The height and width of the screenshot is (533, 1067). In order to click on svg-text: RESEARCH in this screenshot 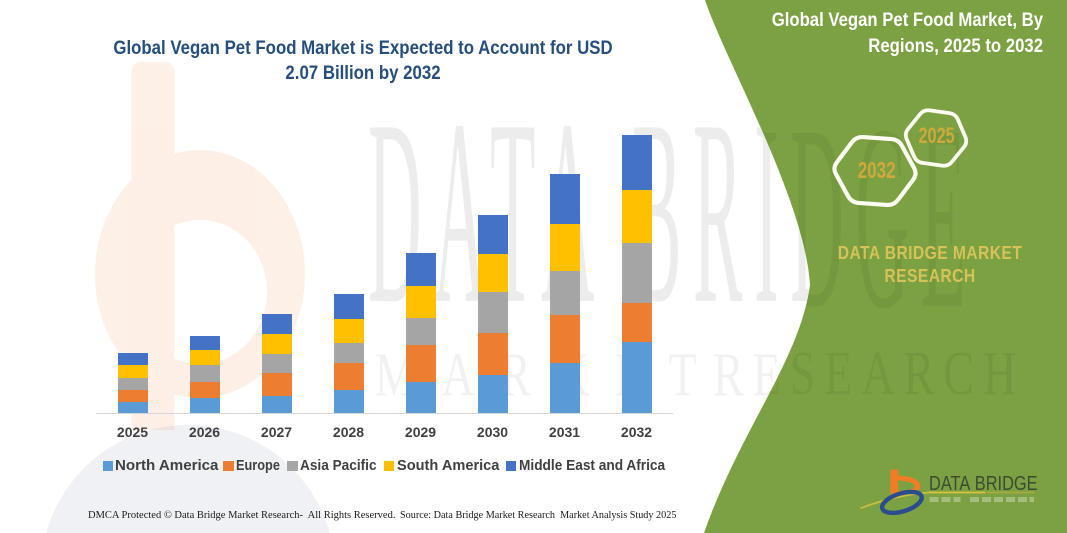, I will do `click(869, 372)`.